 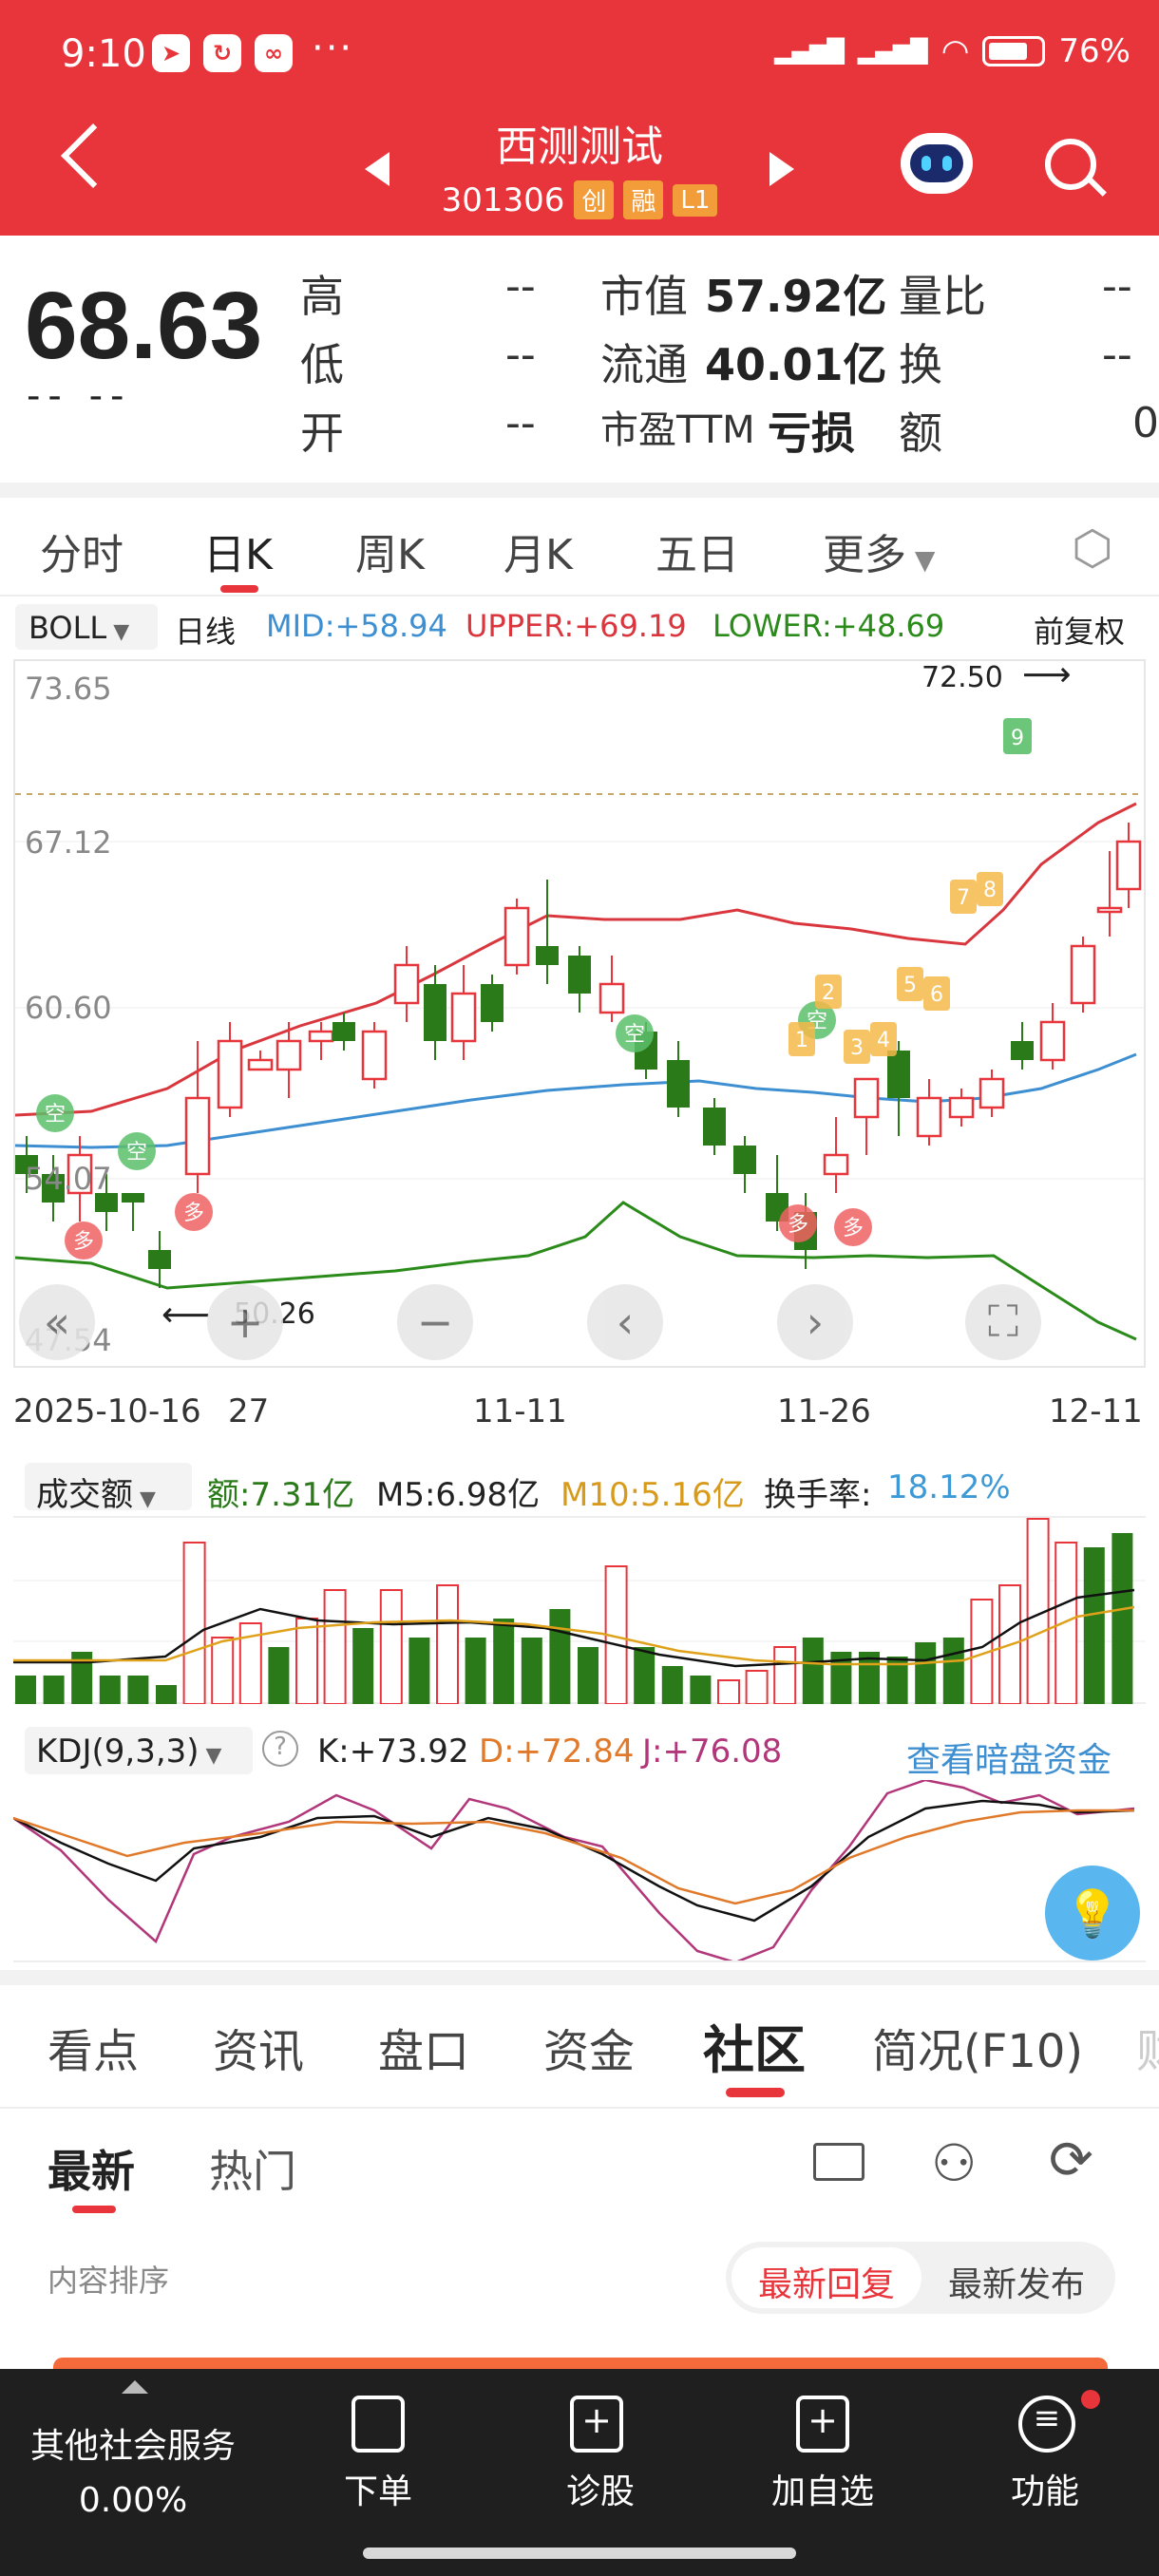 I want to click on y-label-max: 73.65, so click(x=68, y=689).